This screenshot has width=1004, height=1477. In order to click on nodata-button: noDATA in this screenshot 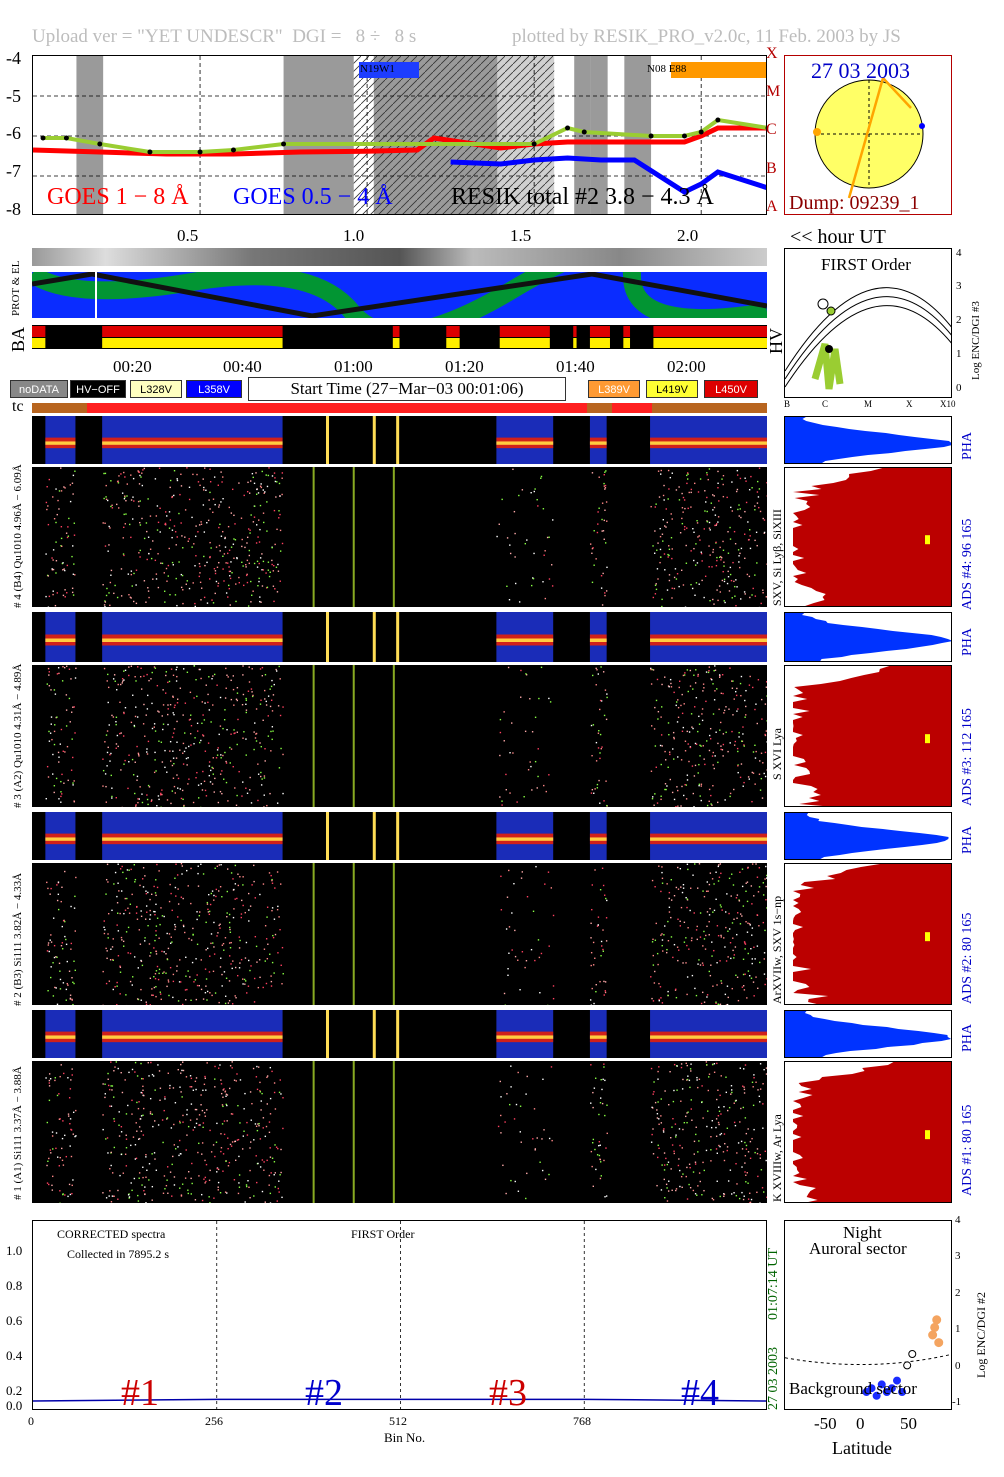, I will do `click(39, 389)`.